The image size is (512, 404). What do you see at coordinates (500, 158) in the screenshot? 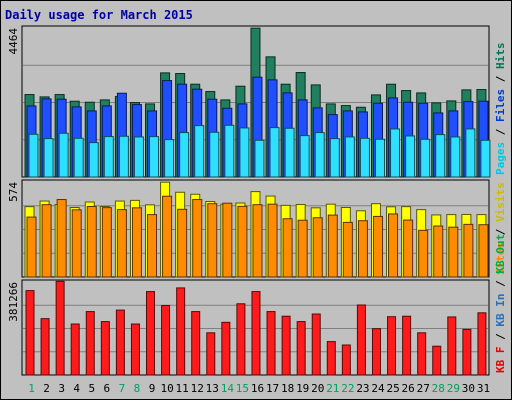
I see `legend-entry: Pages` at bounding box center [500, 158].